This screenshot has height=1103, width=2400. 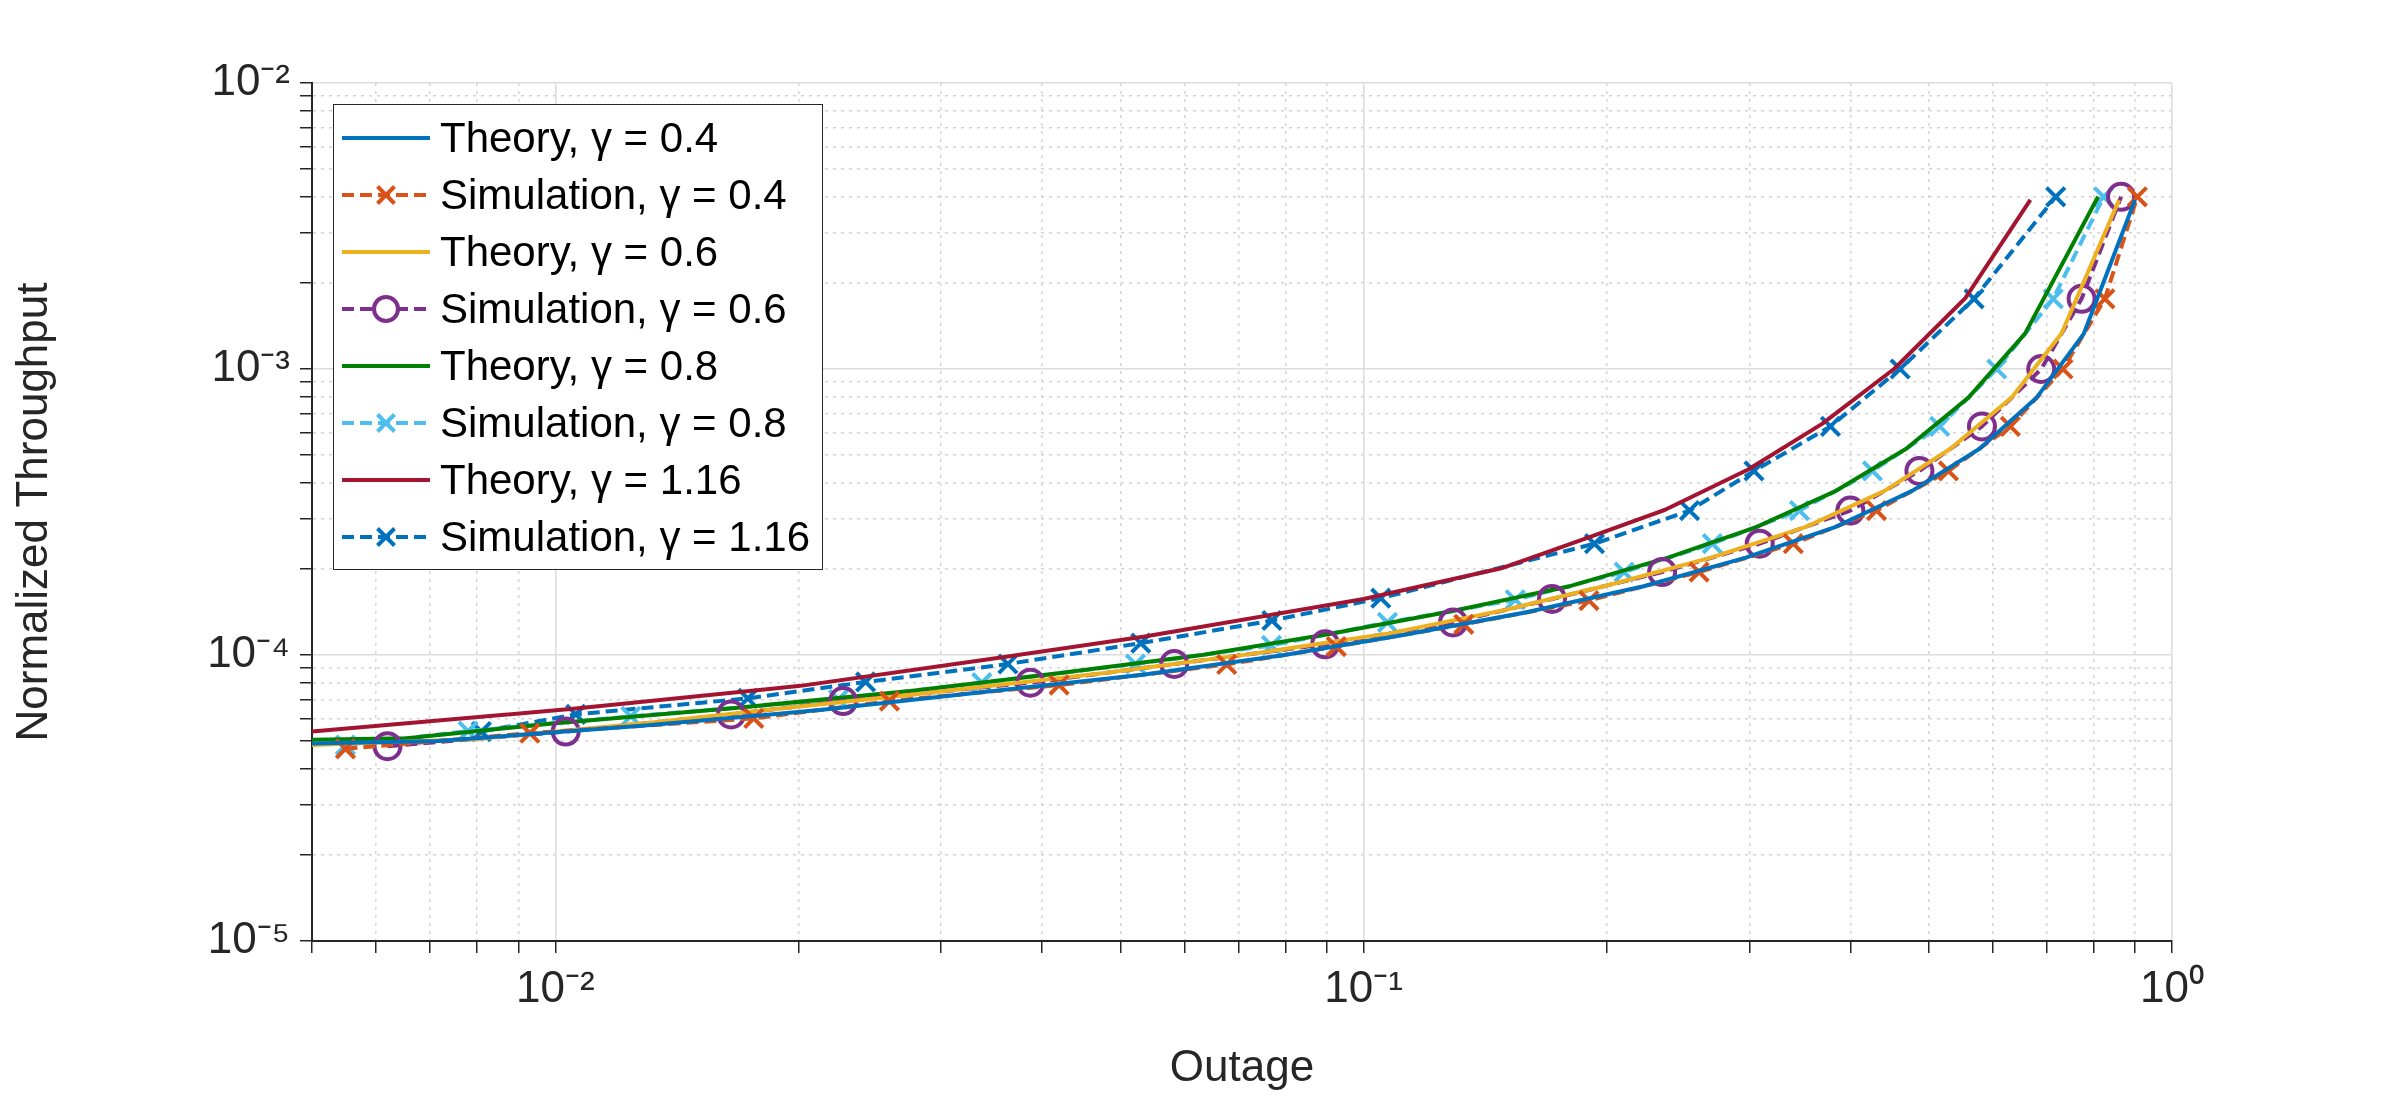 I want to click on legend-label: Simulation, γ = 0.6, so click(x=613, y=308).